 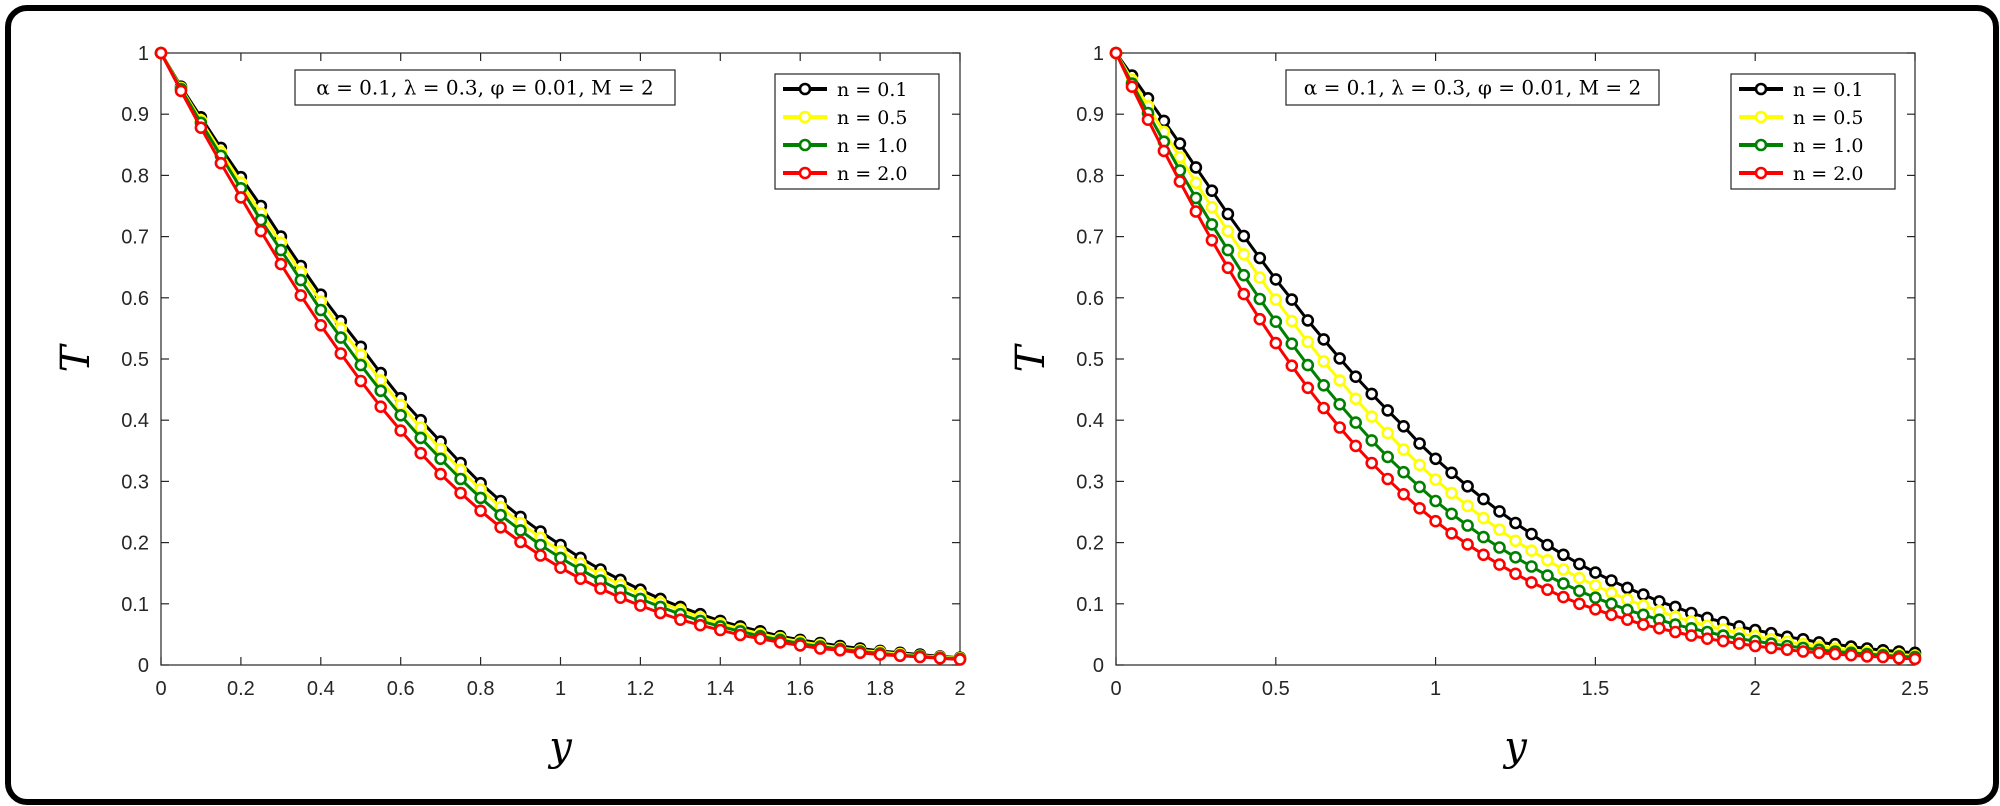 What do you see at coordinates (872, 118) in the screenshot?
I see `legend-label: n = 0.5` at bounding box center [872, 118].